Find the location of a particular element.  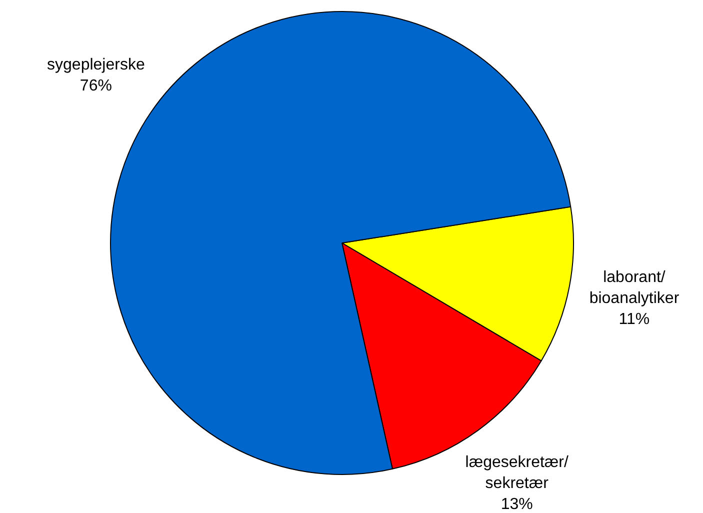

data-label: 76% is located at coordinates (96, 86).